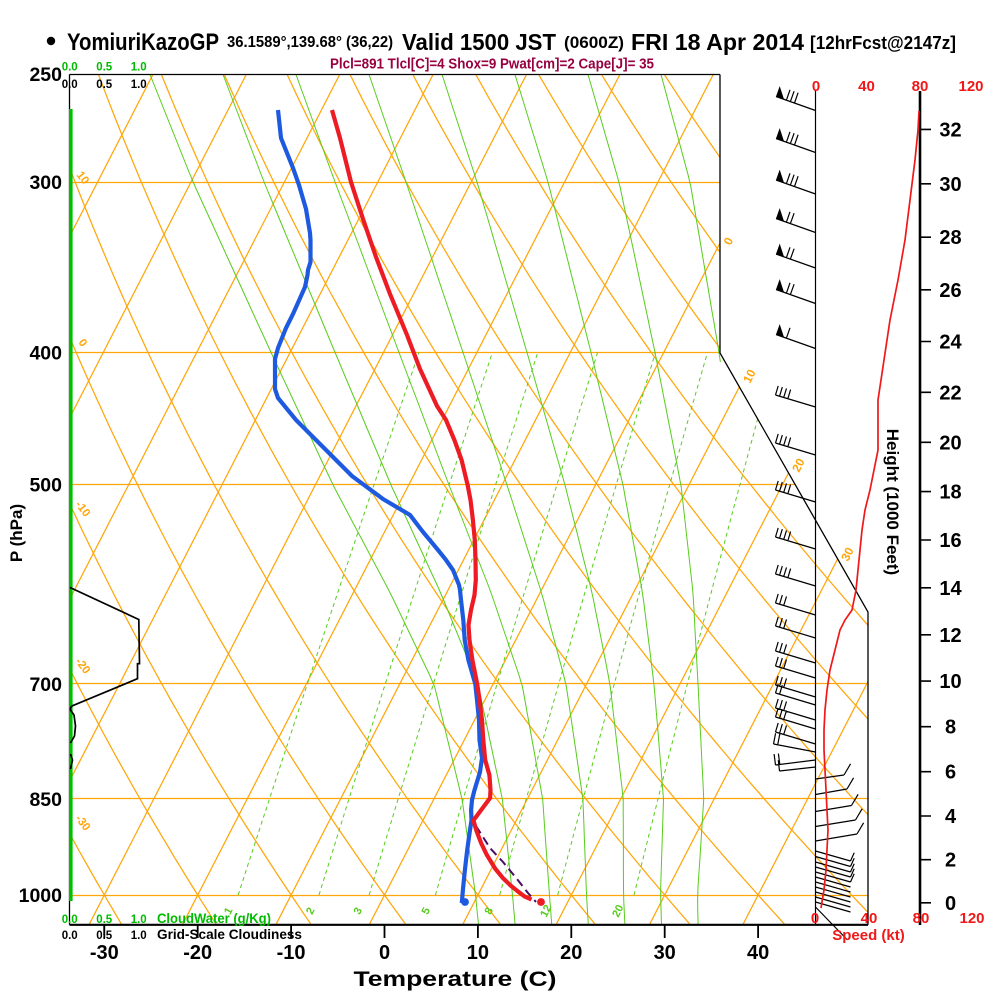 The image size is (1000, 1000). What do you see at coordinates (16, 533) in the screenshot?
I see `svg-text: P (hPa)` at bounding box center [16, 533].